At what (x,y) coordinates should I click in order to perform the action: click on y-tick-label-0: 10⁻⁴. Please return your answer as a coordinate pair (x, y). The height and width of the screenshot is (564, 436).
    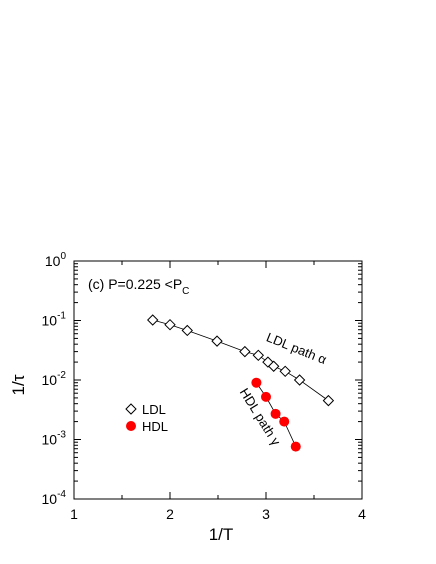
    Looking at the image, I should click on (54, 498).